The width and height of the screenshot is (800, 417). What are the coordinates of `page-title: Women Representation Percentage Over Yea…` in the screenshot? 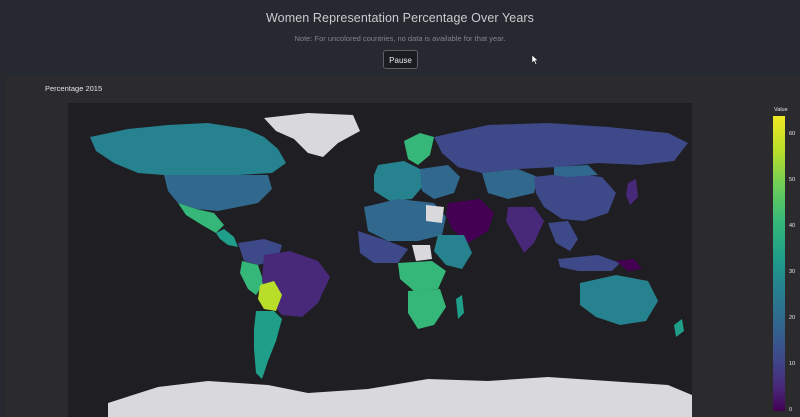 It's located at (399, 18).